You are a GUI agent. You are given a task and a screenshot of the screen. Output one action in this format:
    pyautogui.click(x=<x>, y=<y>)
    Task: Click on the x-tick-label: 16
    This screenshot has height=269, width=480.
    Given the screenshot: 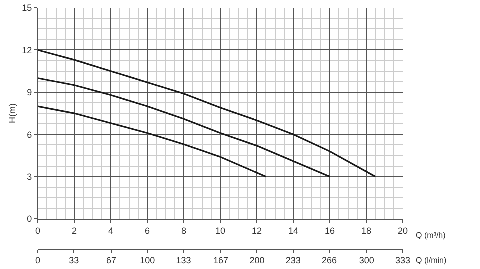 What is the action you would take?
    pyautogui.click(x=330, y=231)
    